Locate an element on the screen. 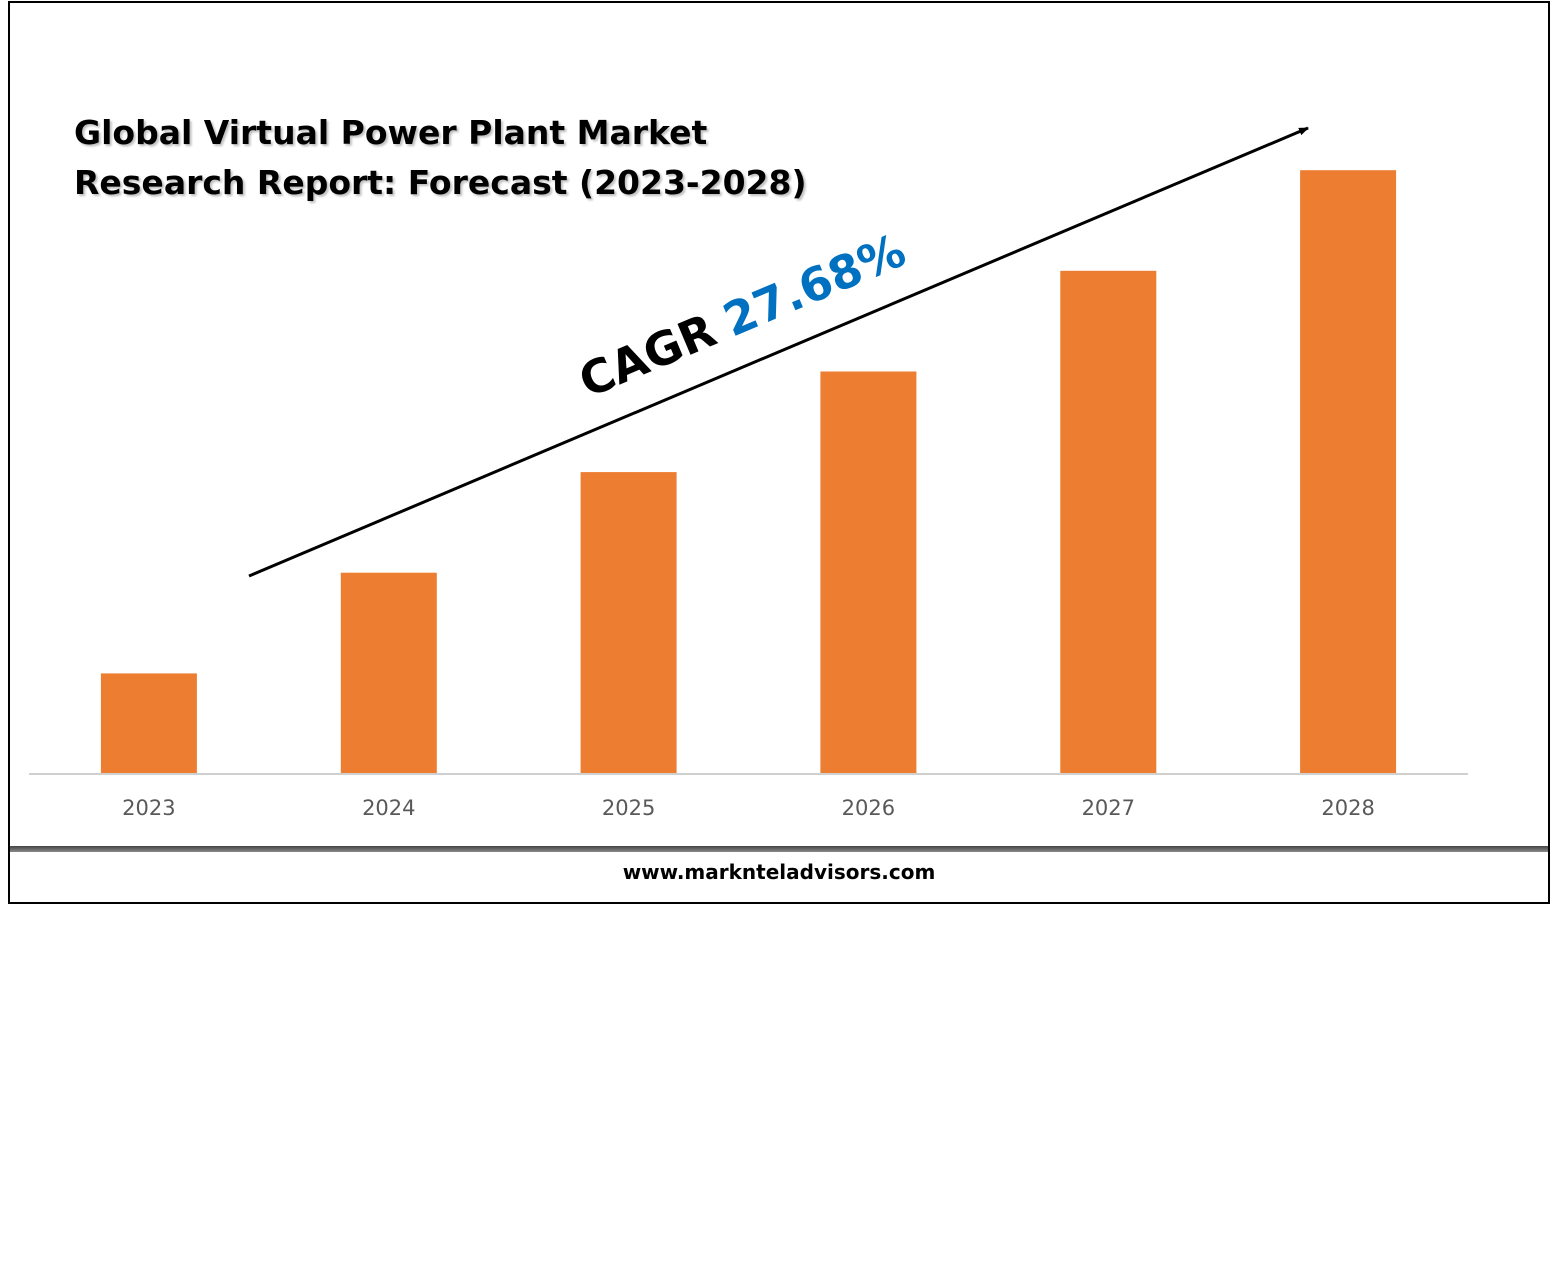 The image size is (1557, 1274). bar-2024 is located at coordinates (388, 673).